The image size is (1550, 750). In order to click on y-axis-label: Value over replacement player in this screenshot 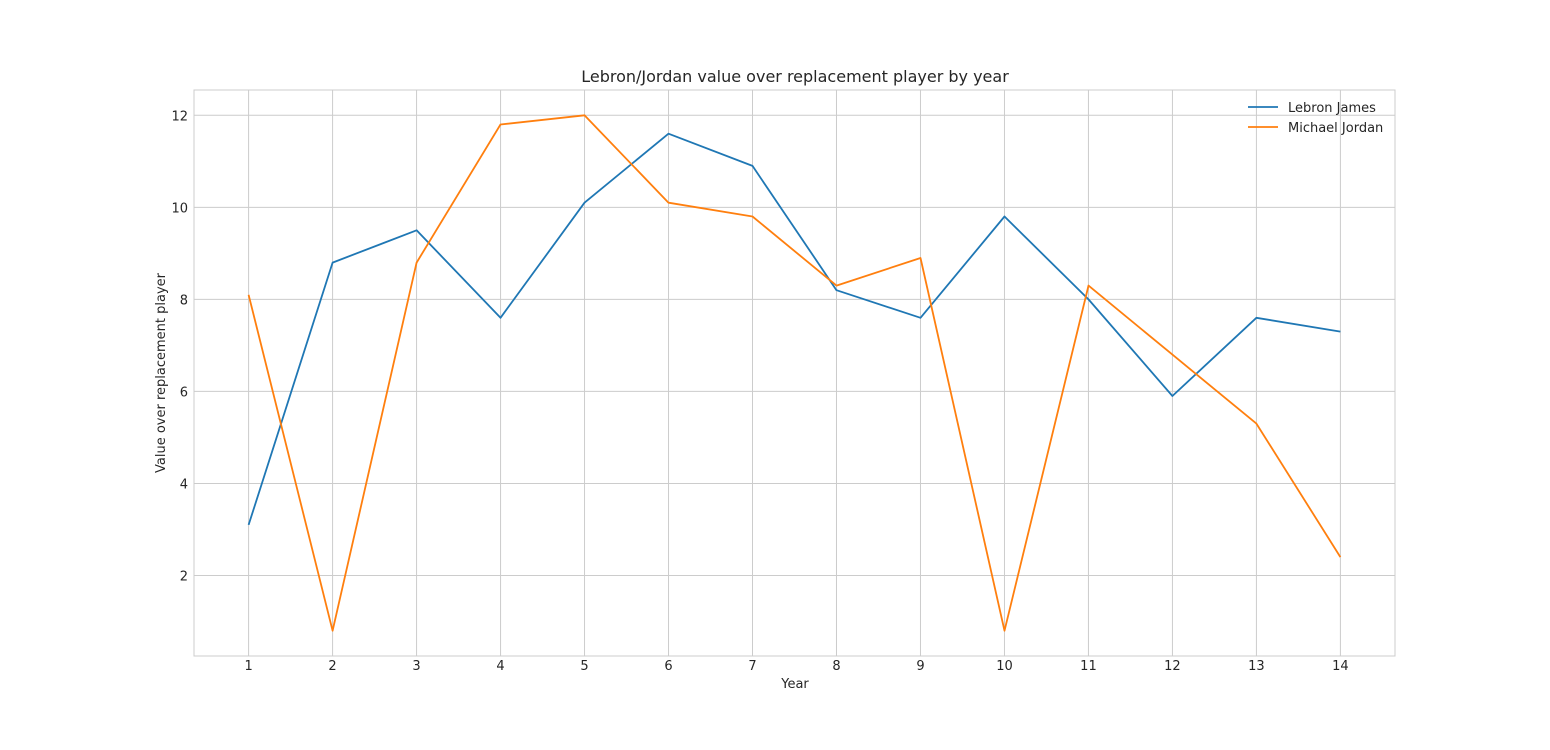, I will do `click(161, 372)`.